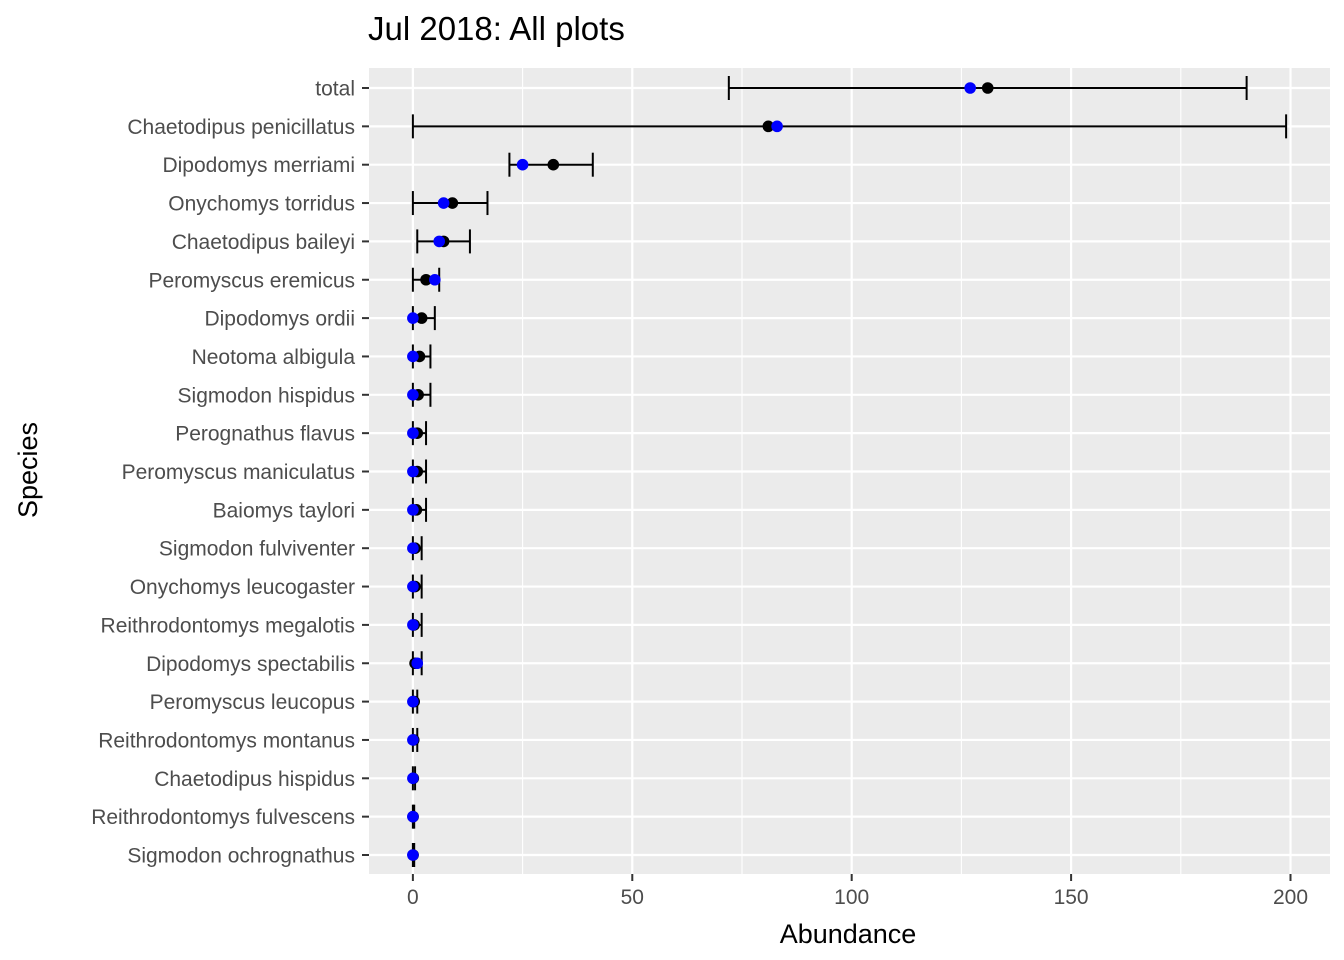  What do you see at coordinates (241, 856) in the screenshot?
I see `y-tick-label: Sigmodon ochrognathus` at bounding box center [241, 856].